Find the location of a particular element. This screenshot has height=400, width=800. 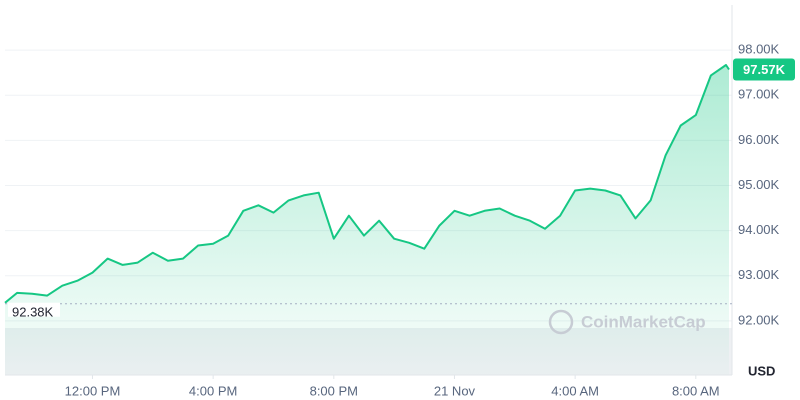

last-price-label: 97.57K is located at coordinates (764, 69).